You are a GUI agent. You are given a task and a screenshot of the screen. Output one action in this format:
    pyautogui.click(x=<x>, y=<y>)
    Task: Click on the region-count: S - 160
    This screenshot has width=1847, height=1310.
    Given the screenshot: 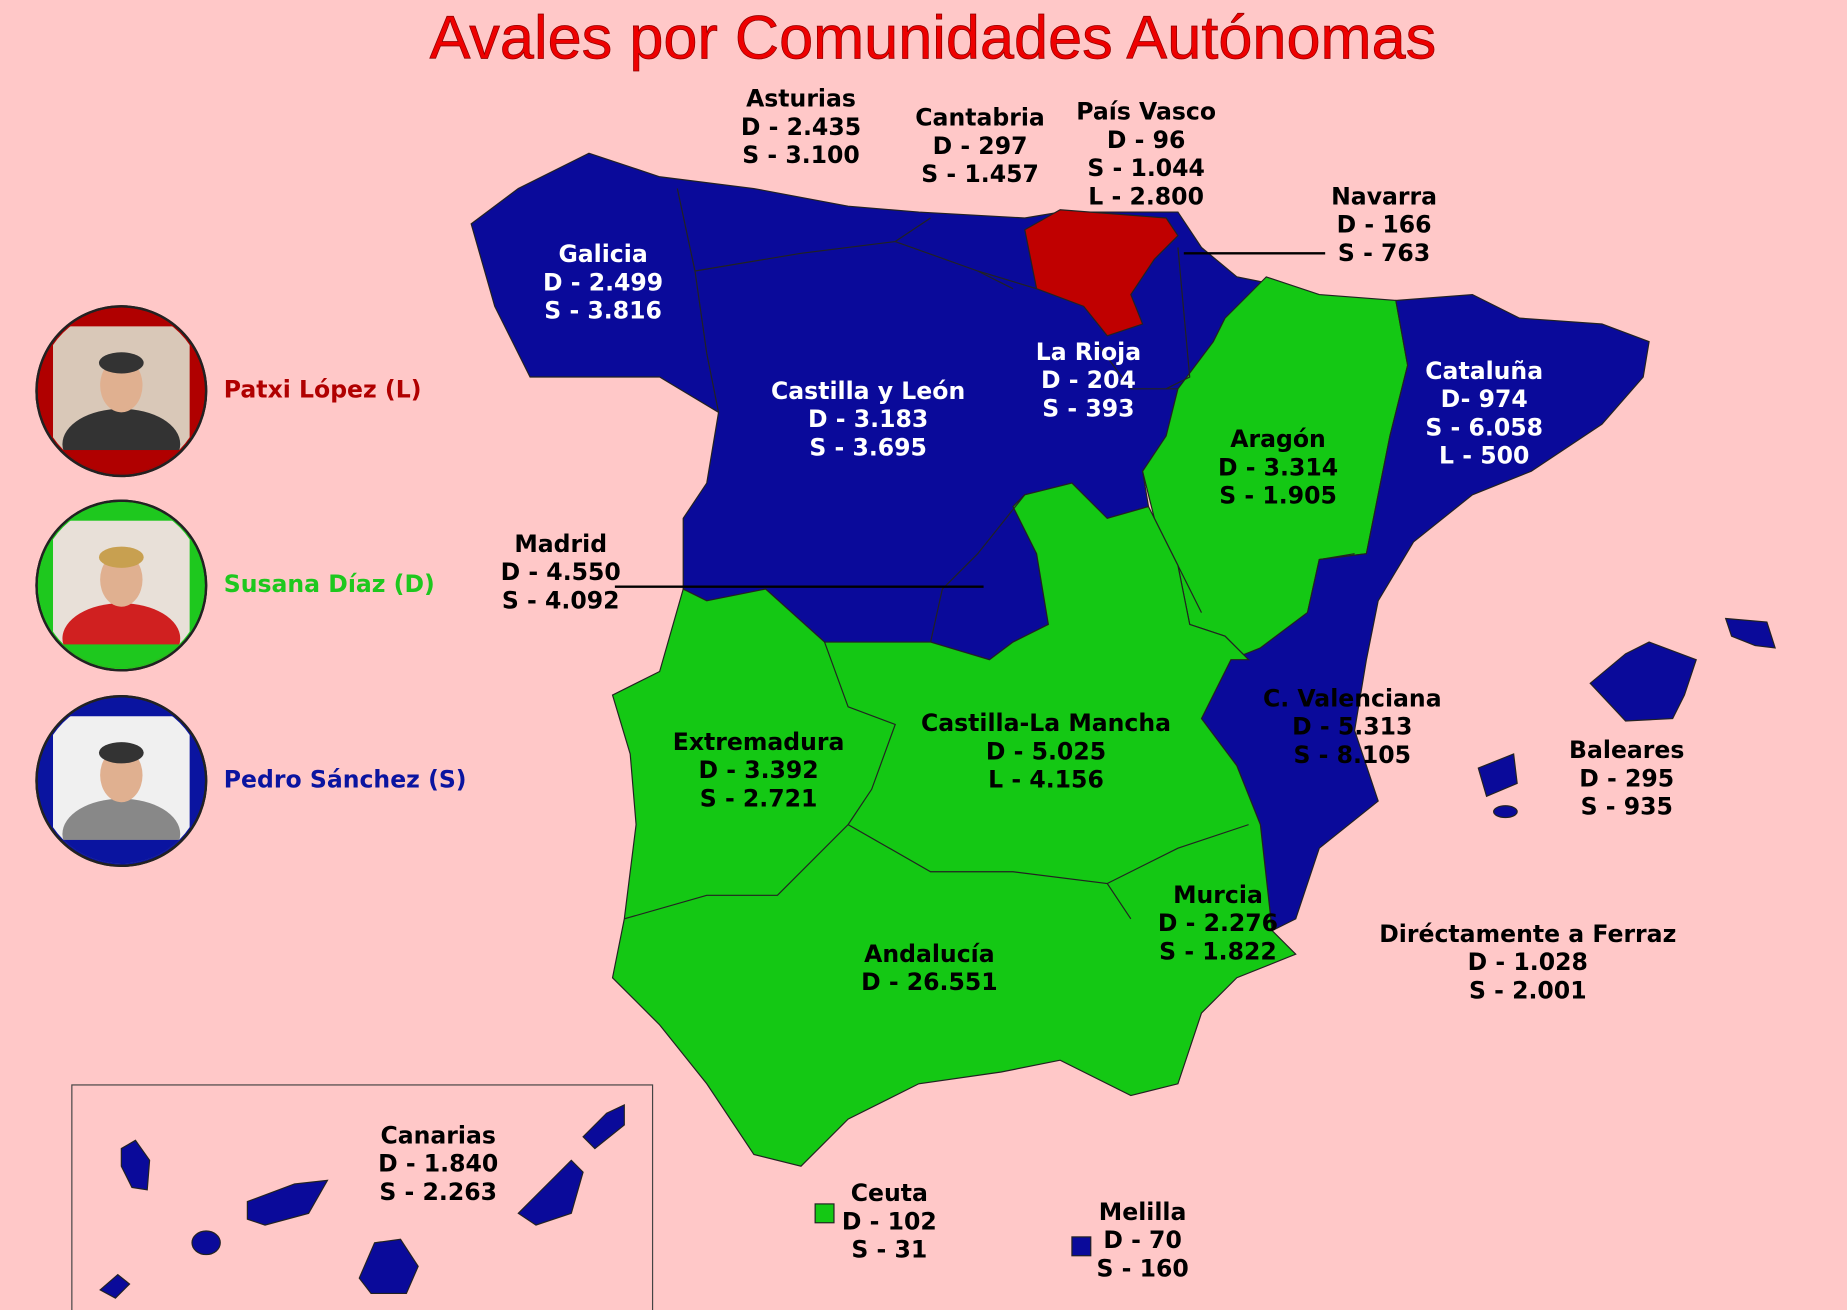 What is the action you would take?
    pyautogui.click(x=1142, y=1268)
    